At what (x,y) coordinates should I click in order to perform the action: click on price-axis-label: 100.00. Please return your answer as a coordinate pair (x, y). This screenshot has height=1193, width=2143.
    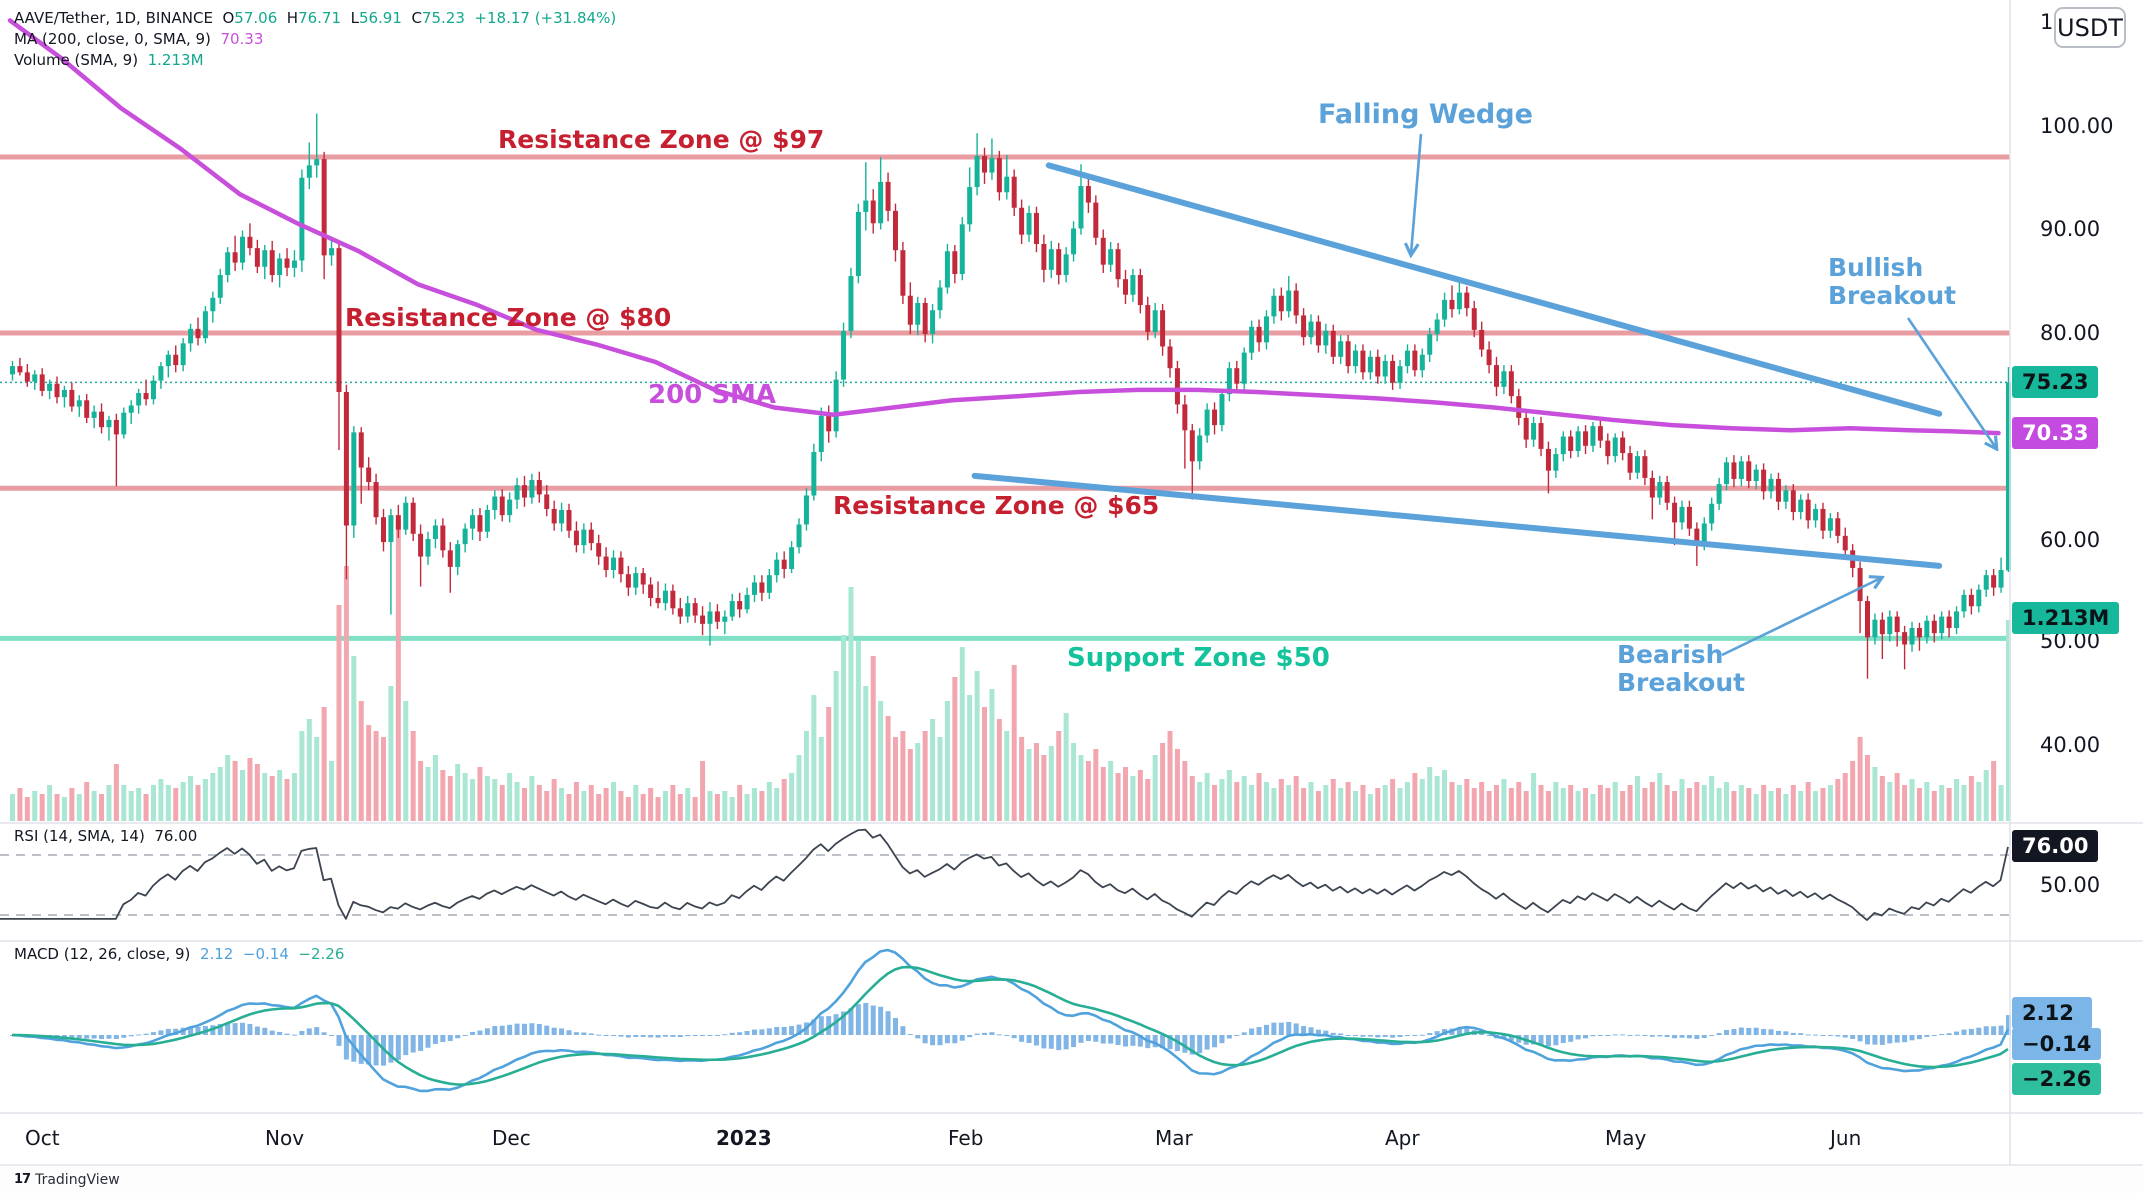
    Looking at the image, I should click on (2077, 126).